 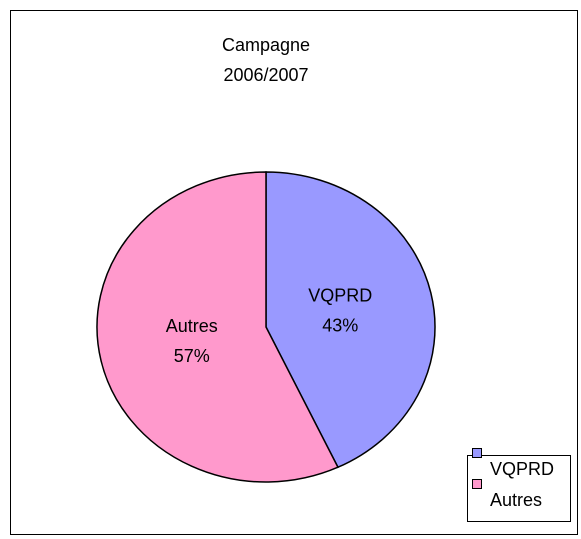 I want to click on chart-title: Campagne, so click(x=266, y=45).